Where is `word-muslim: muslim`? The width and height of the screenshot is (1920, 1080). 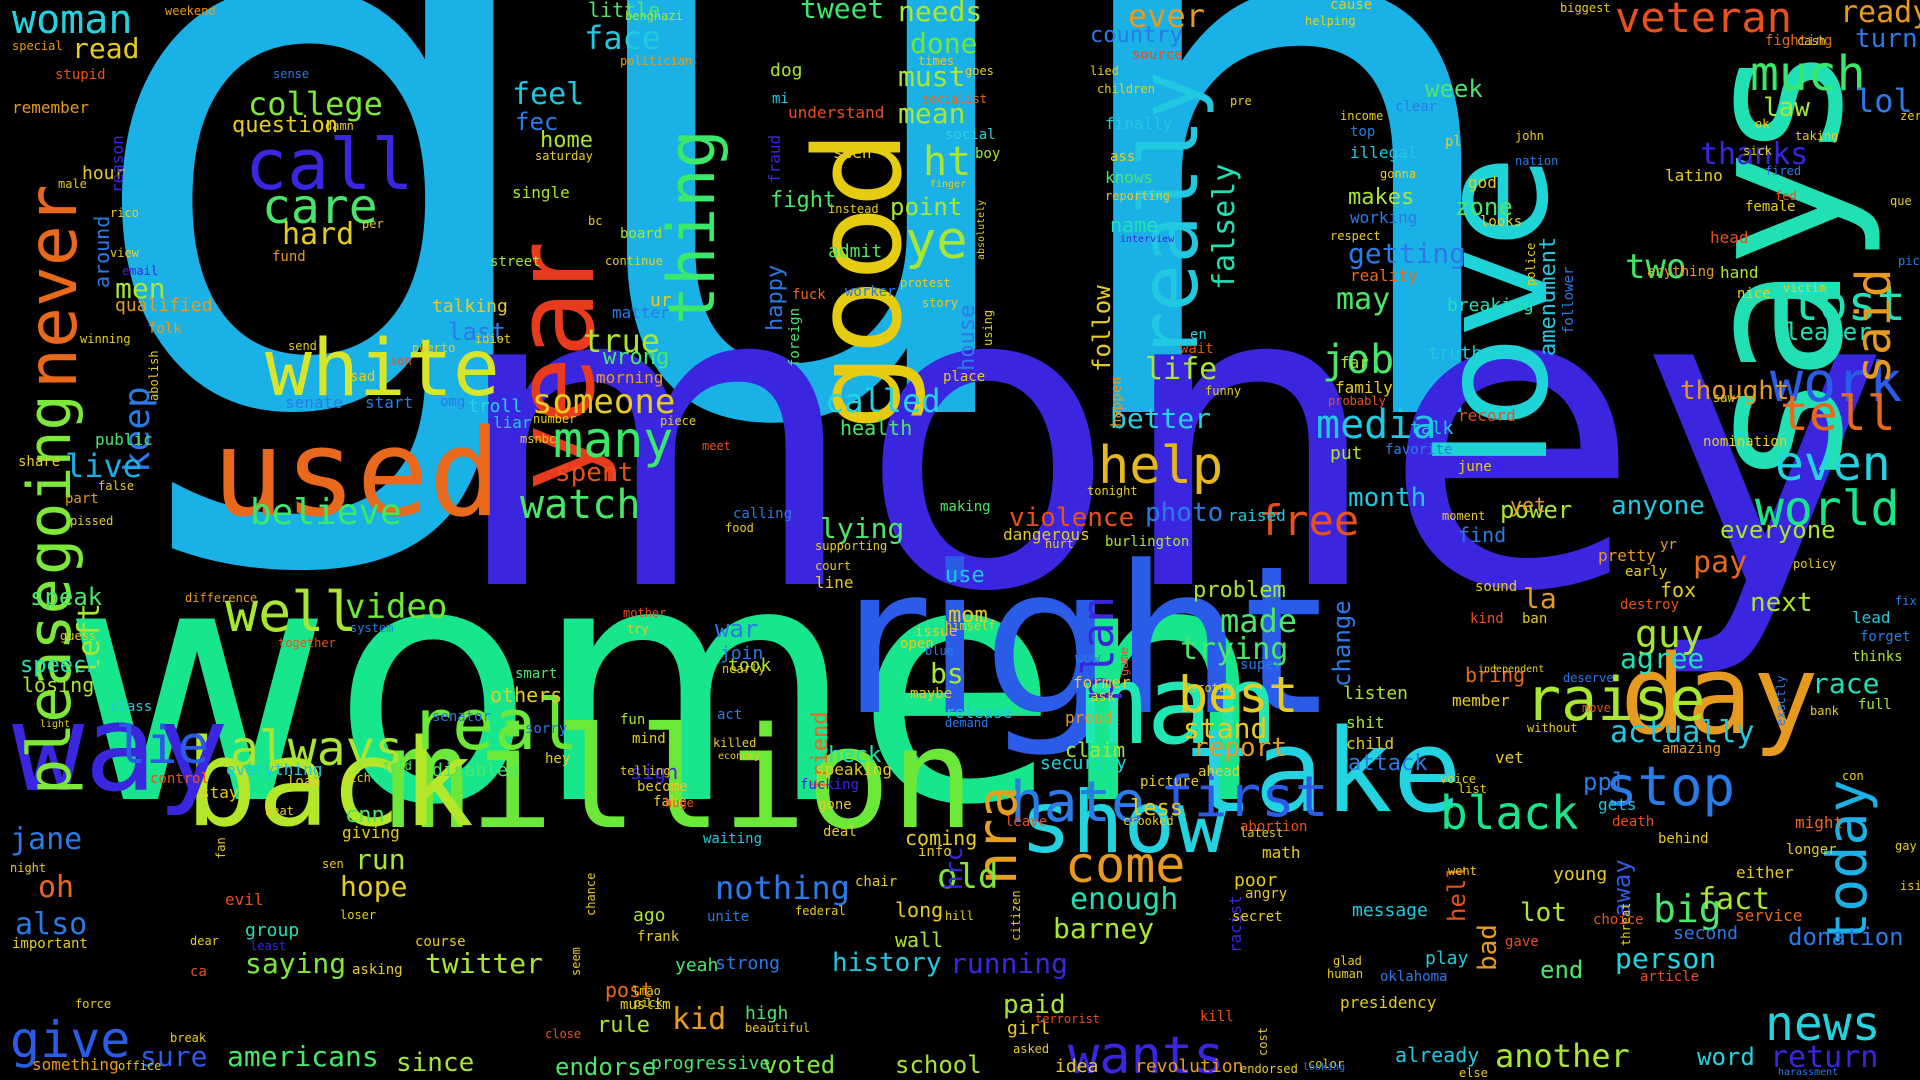
word-muslim: muslim is located at coordinates (645, 1005).